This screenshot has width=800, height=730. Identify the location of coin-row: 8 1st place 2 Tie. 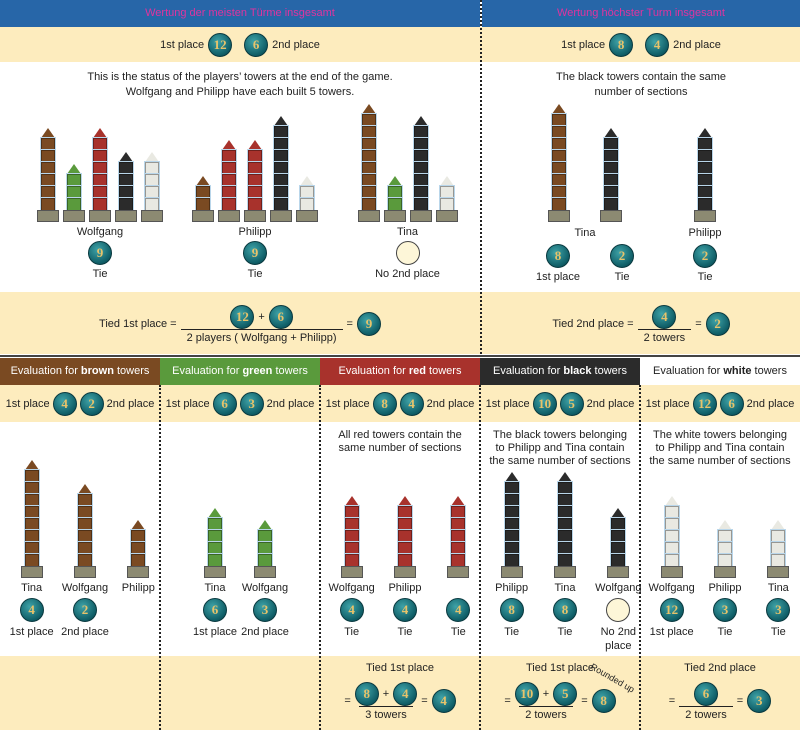
(585, 263).